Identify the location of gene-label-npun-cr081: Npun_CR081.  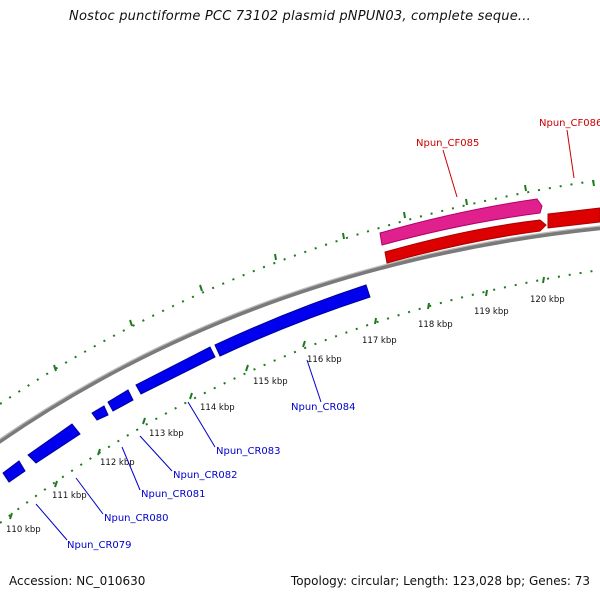
(173, 494).